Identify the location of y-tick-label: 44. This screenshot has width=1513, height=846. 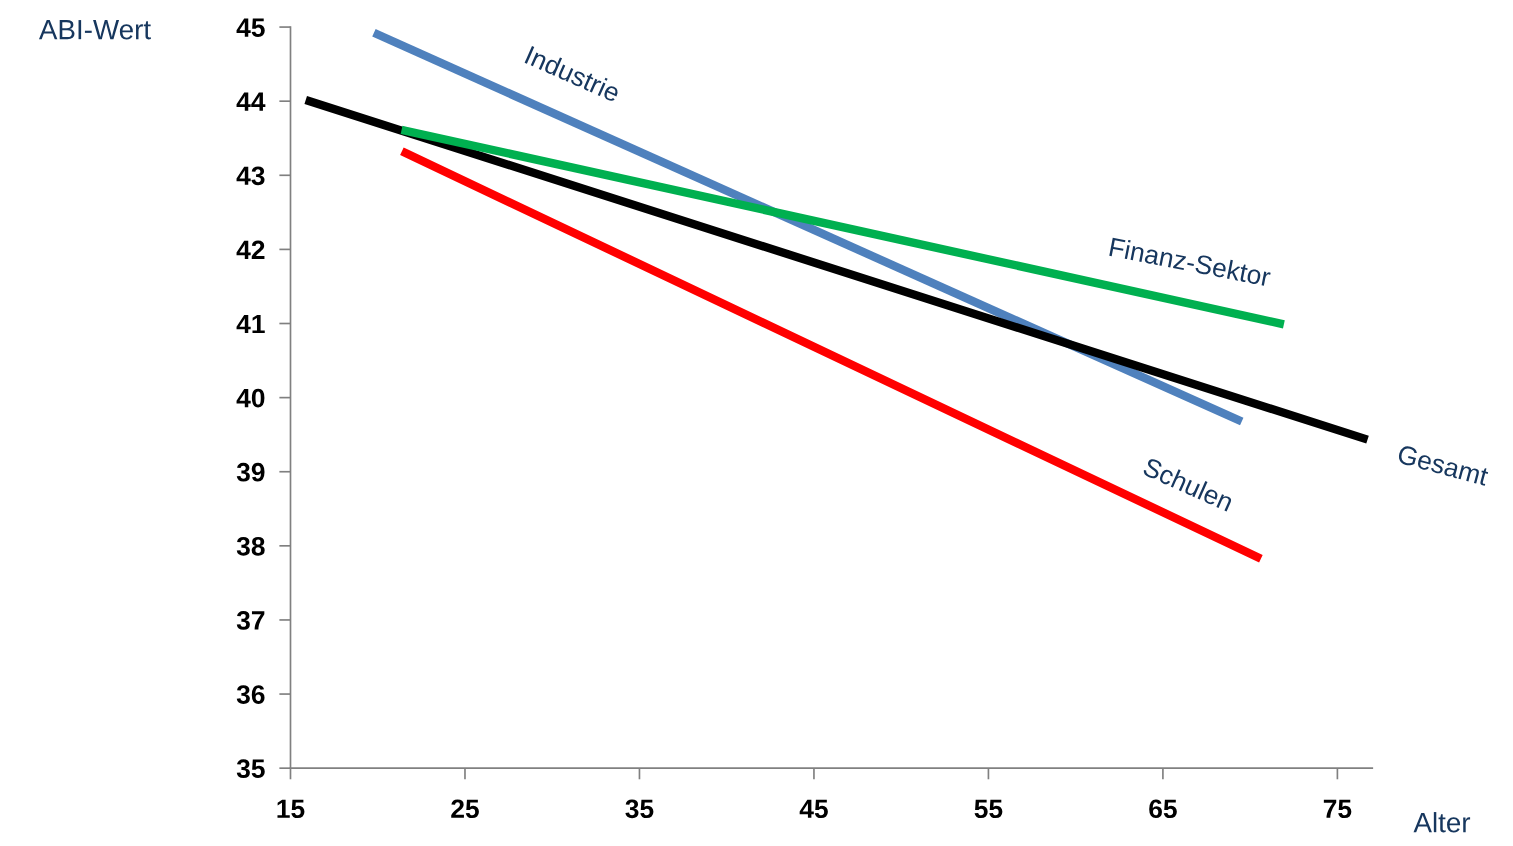
(251, 101).